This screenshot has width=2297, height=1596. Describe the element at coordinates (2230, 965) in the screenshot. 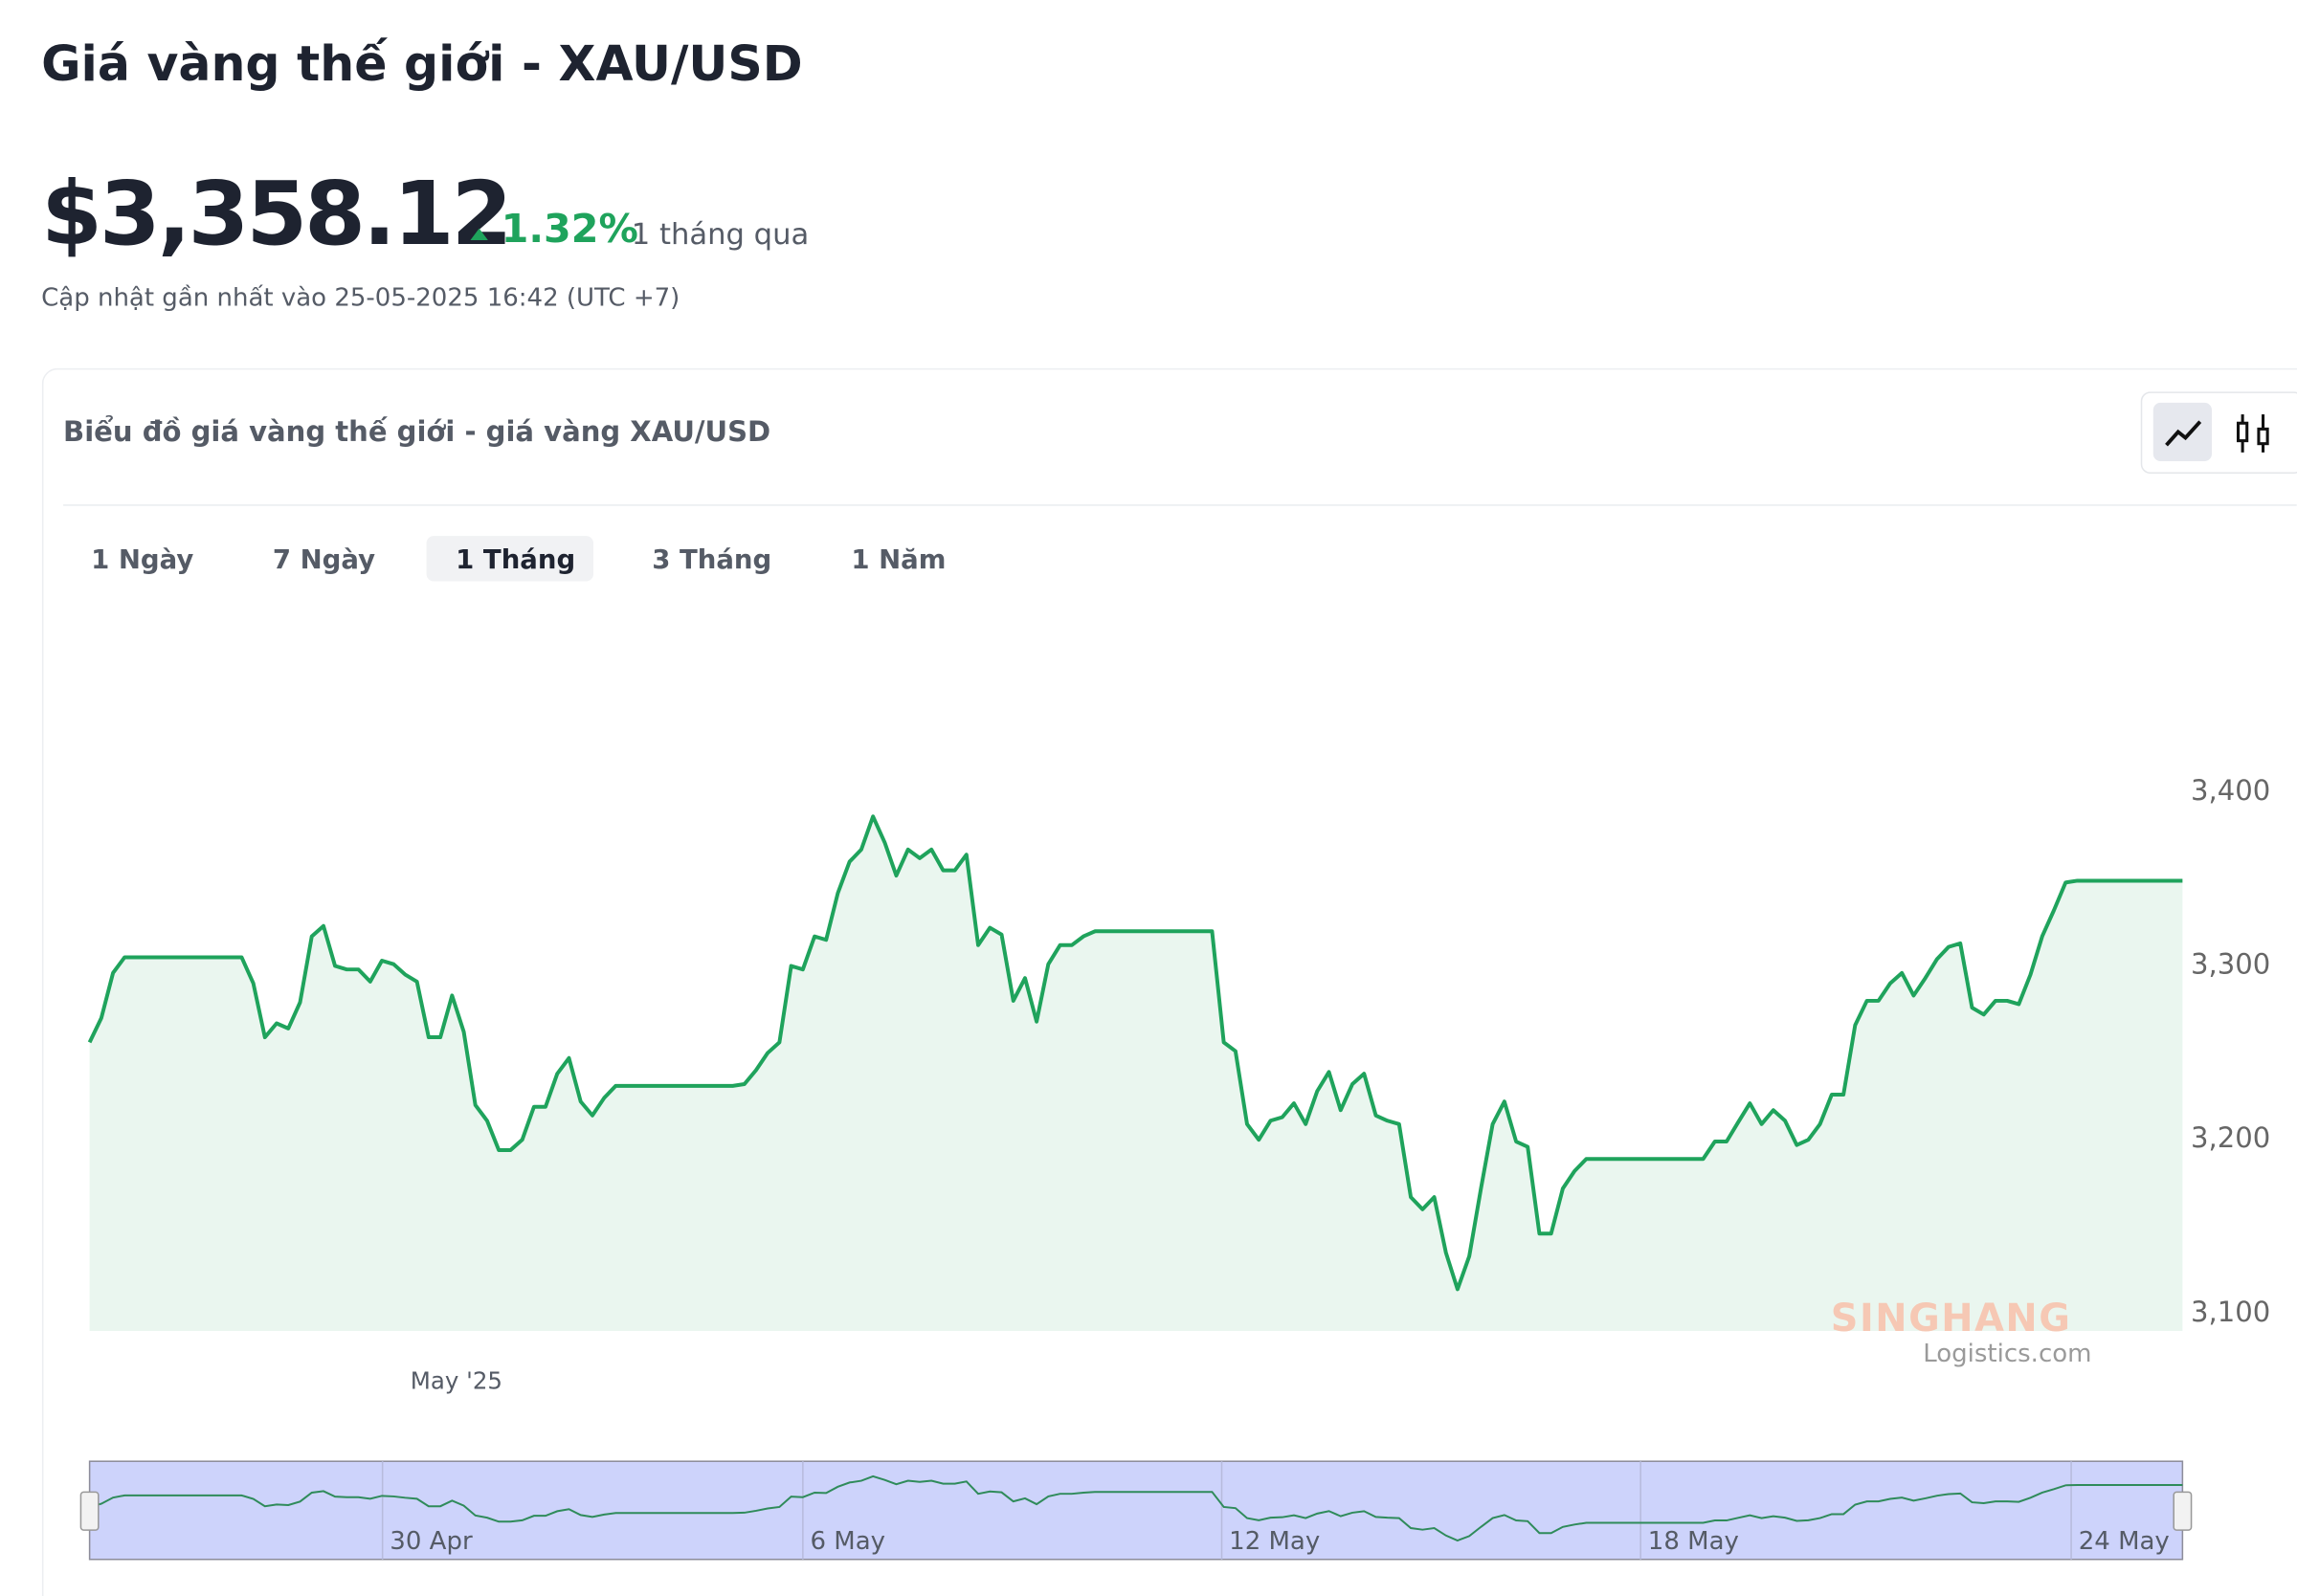

I see `y-tick-label: 3,300` at that location.